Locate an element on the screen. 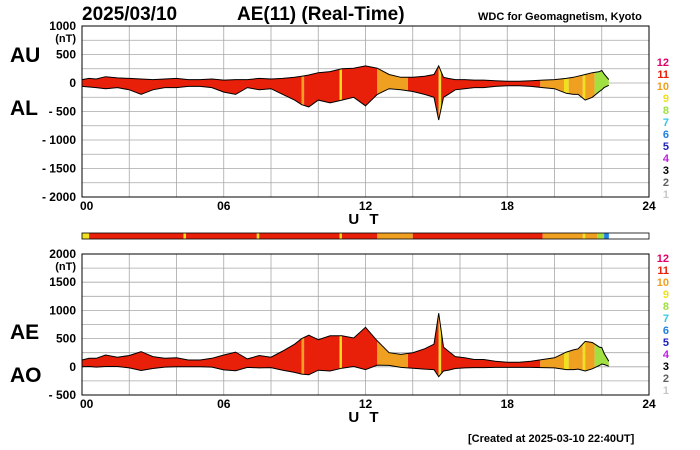 The height and width of the screenshot is (450, 700). series-line-ae is located at coordinates (345, 338).